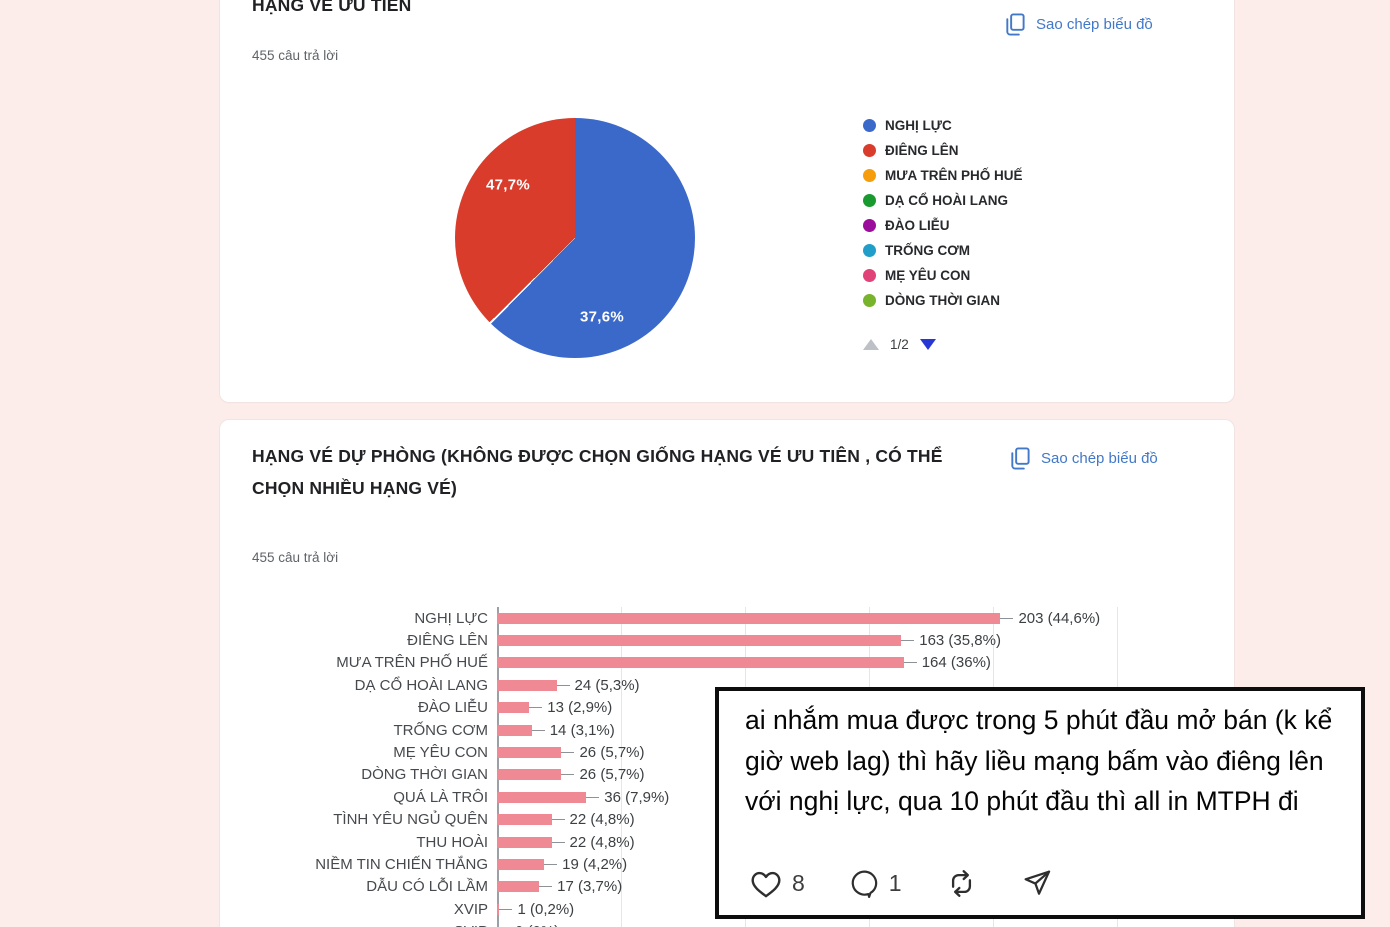  What do you see at coordinates (727, 923) in the screenshot?
I see `bar-row: SVIP 0 (0%)` at bounding box center [727, 923].